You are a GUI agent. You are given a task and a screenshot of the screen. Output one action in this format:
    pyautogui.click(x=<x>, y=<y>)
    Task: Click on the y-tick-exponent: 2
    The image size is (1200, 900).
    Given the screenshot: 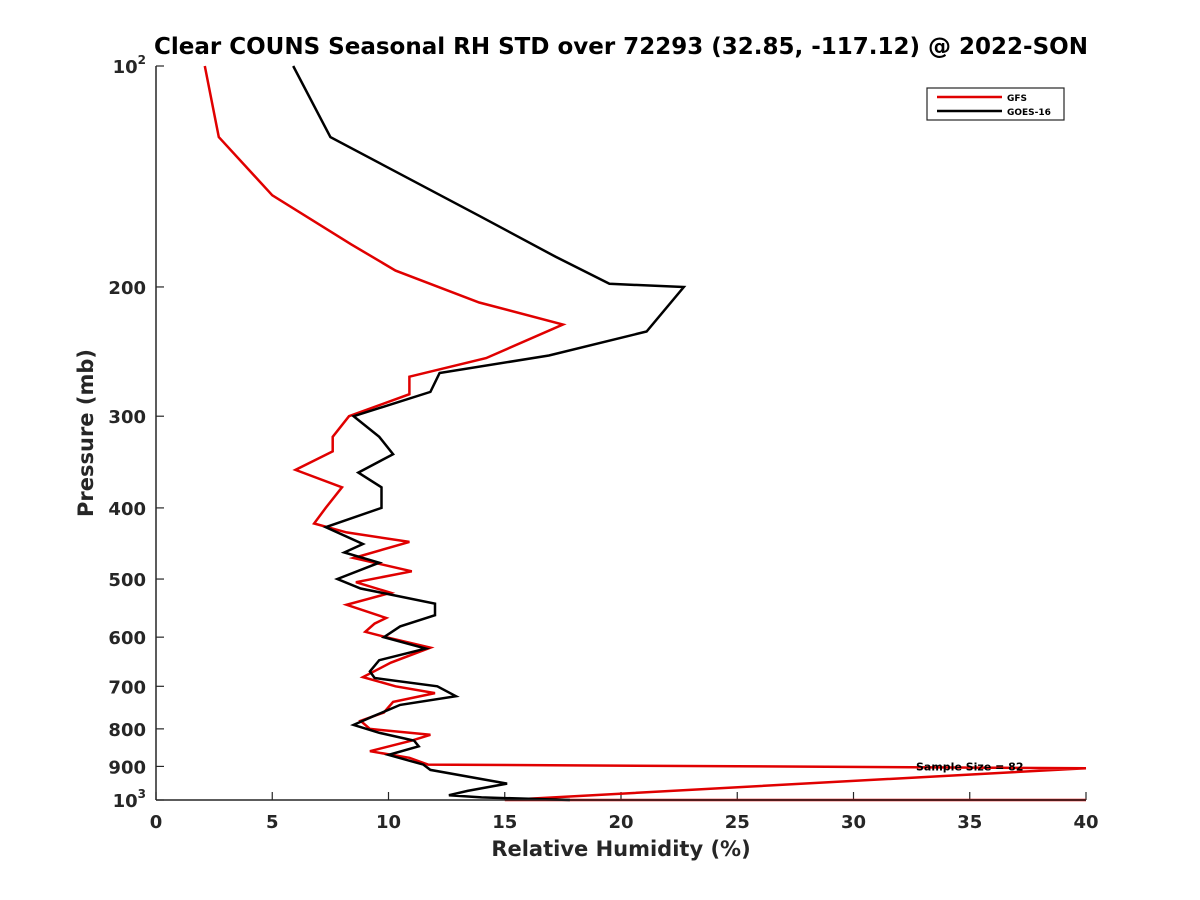 What is the action you would take?
    pyautogui.click(x=142, y=60)
    